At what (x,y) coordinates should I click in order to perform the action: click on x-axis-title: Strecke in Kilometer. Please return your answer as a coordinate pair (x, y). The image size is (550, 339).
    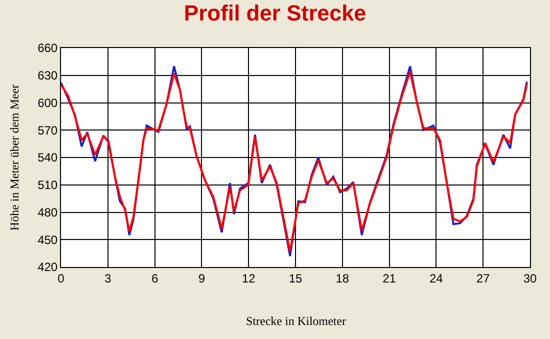
    Looking at the image, I should click on (296, 321).